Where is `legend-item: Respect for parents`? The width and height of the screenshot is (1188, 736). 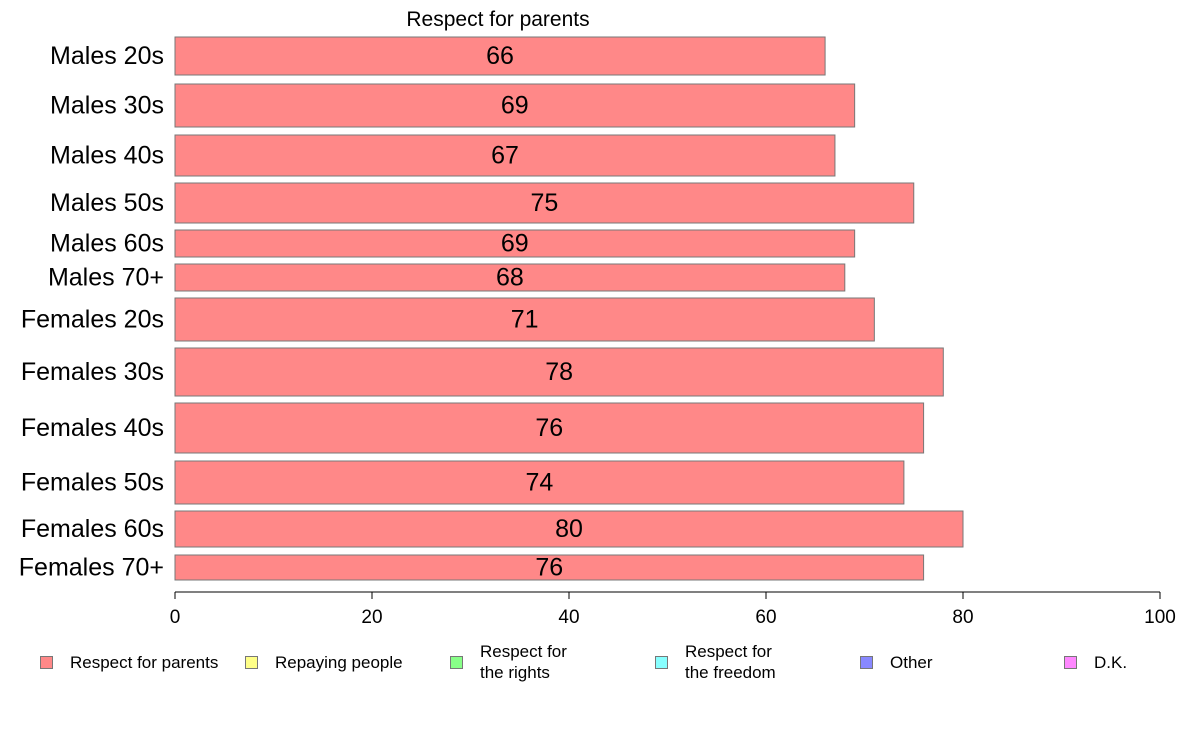 legend-item: Respect for parents is located at coordinates (129, 662).